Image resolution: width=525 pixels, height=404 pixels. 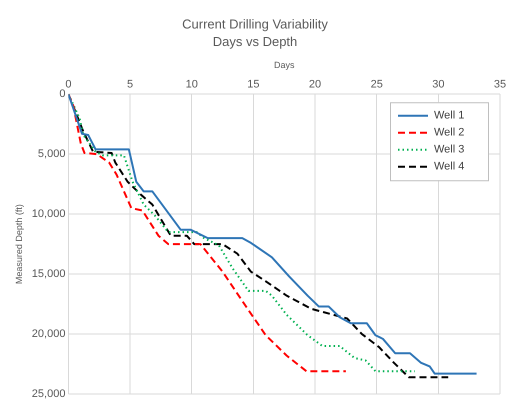 I want to click on legend-label: Well 1, so click(x=449, y=116).